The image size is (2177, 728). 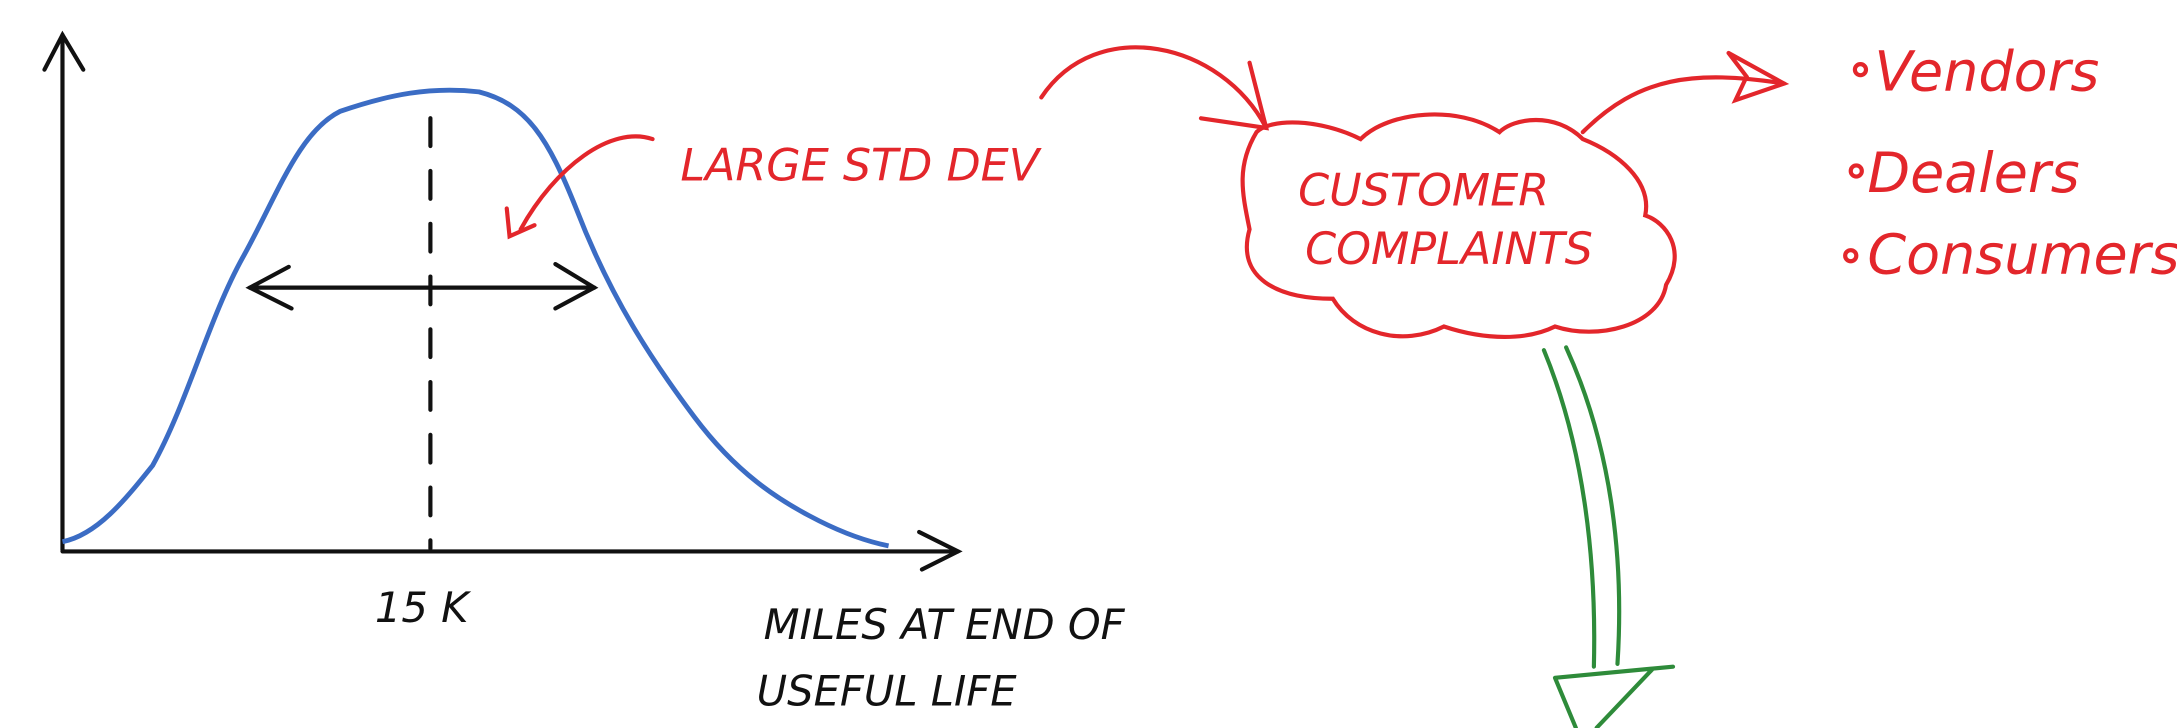 I want to click on annotation-arrow, so click(x=586, y=183).